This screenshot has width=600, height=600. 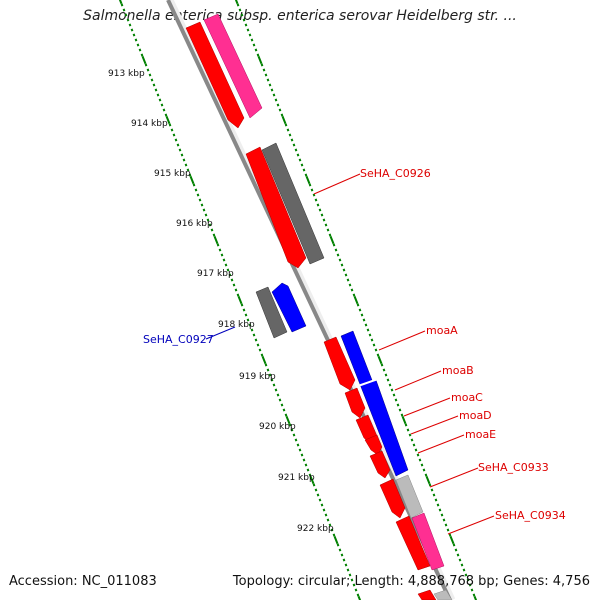 What do you see at coordinates (428, 541) in the screenshot?
I see `ortholog-pink-SeHA_C0934` at bounding box center [428, 541].